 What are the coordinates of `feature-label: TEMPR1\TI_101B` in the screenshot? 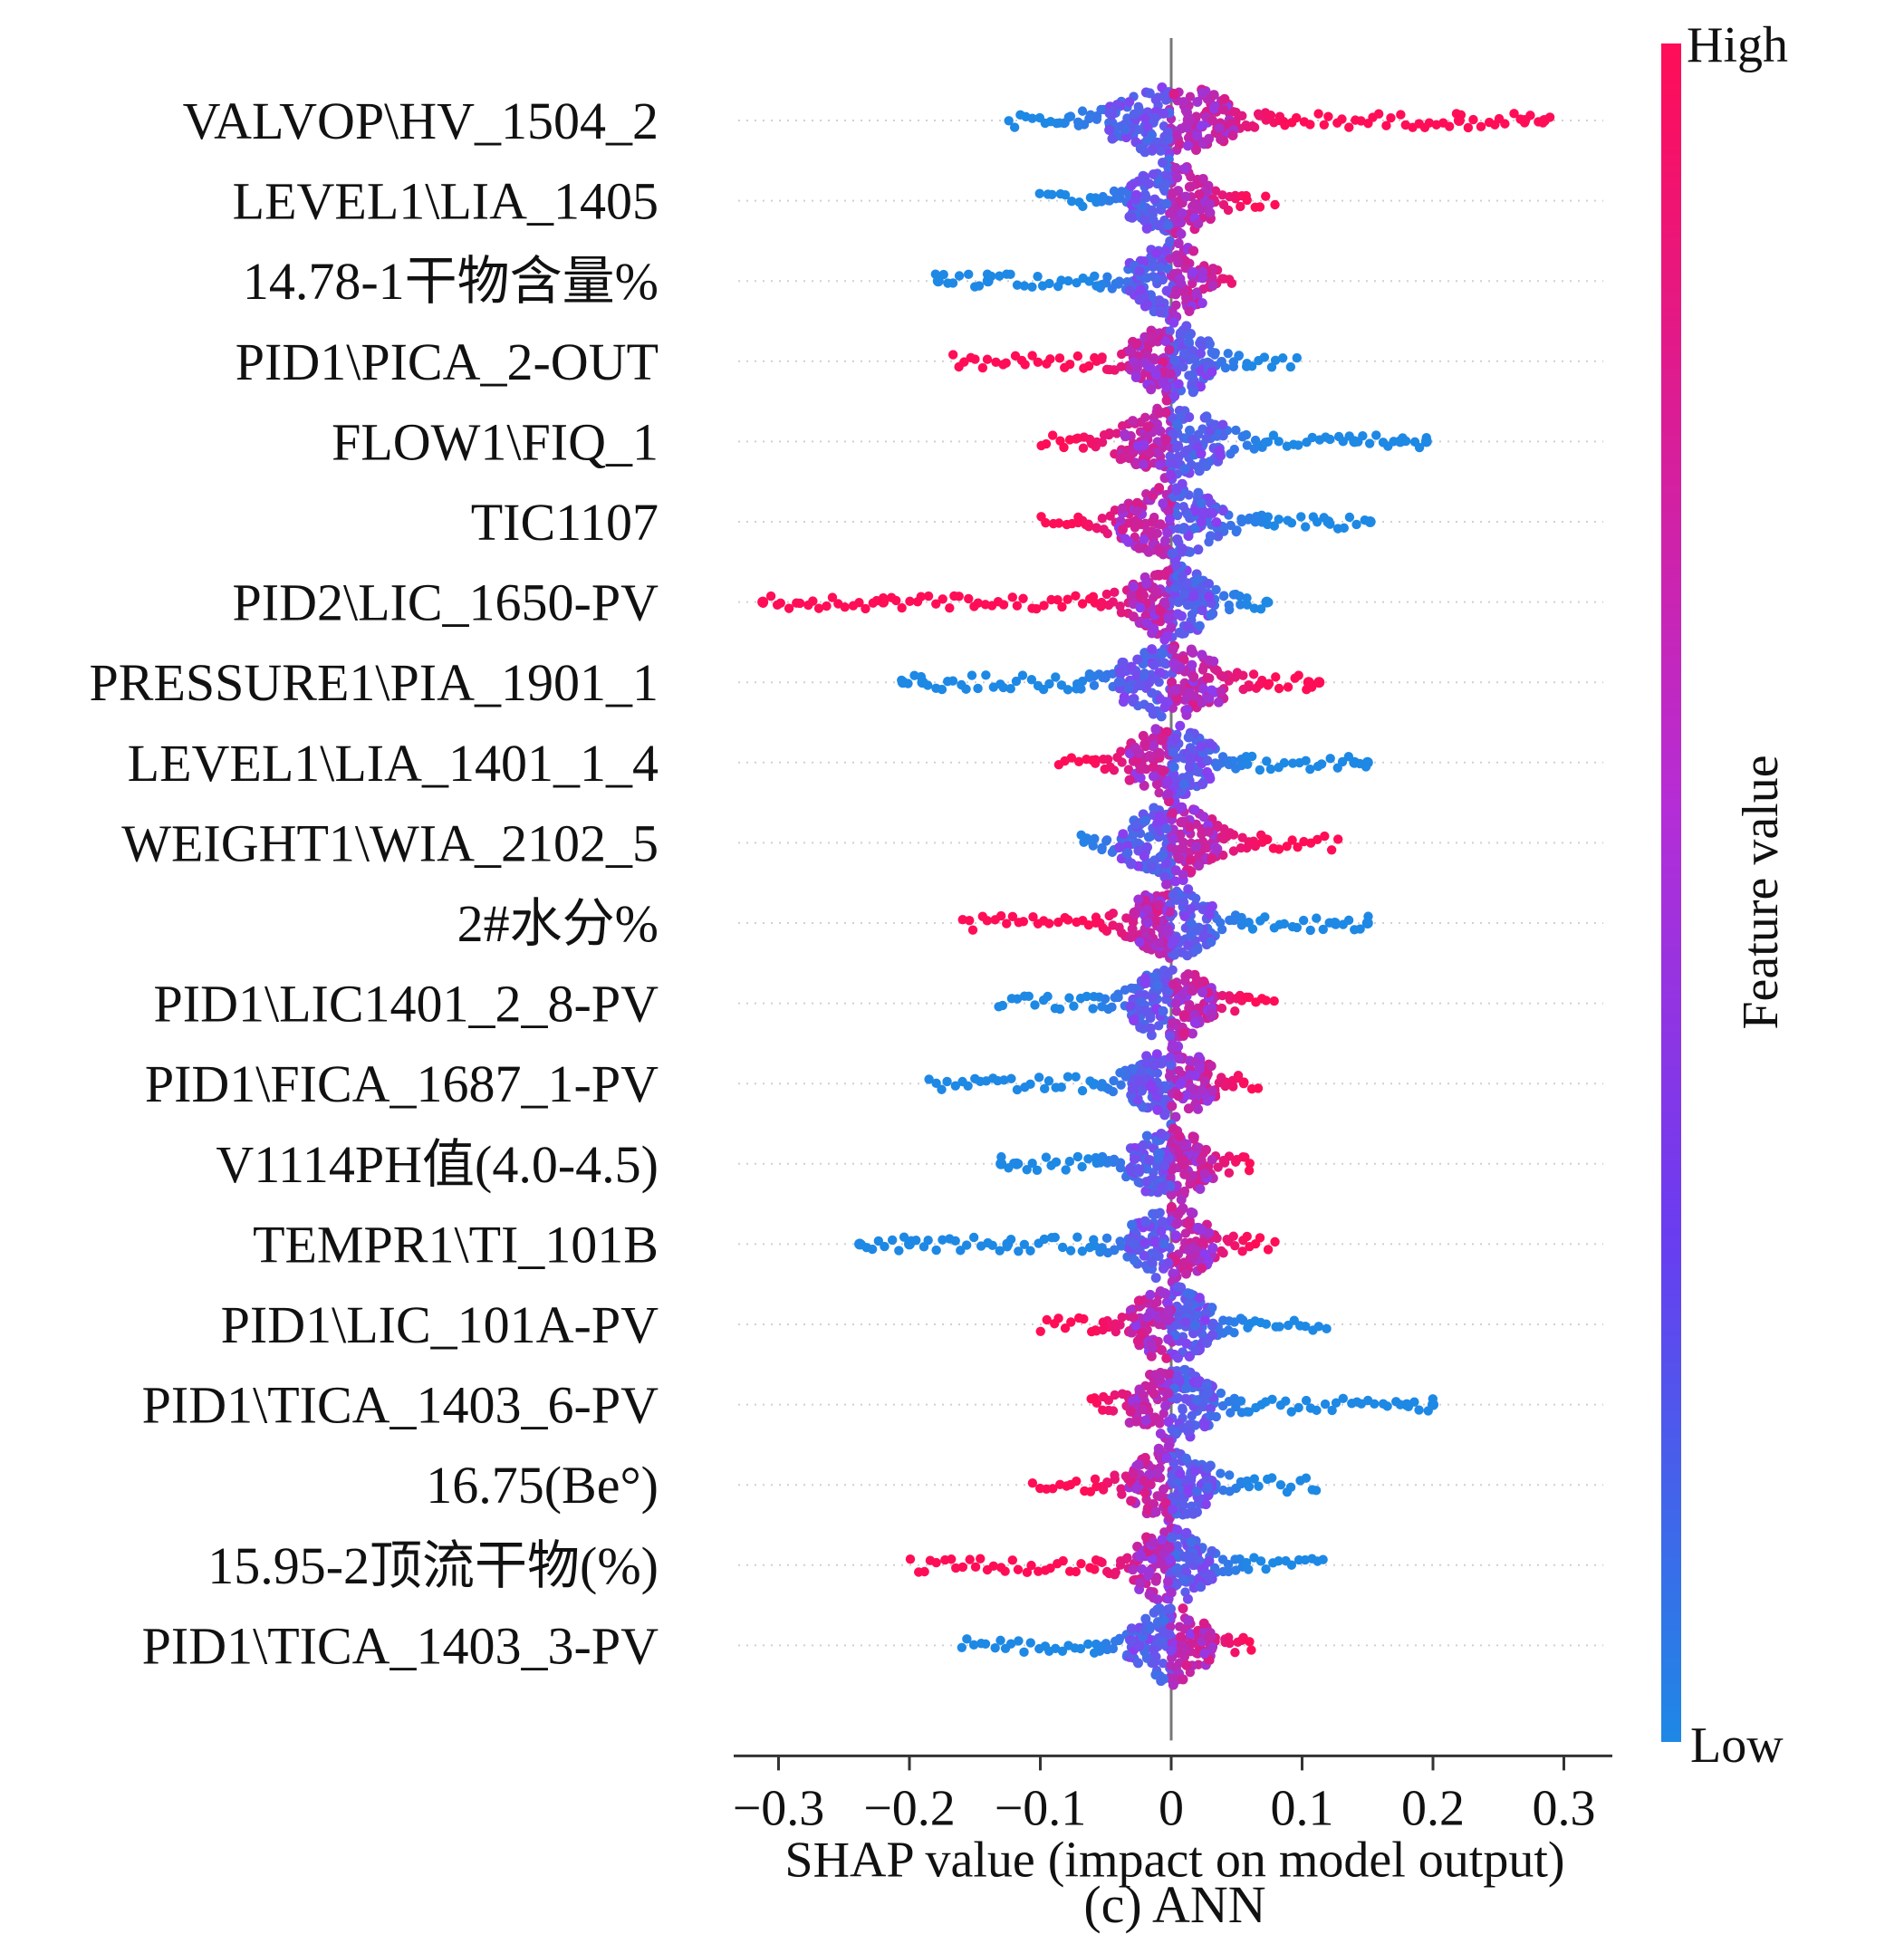 It's located at (456, 1244).